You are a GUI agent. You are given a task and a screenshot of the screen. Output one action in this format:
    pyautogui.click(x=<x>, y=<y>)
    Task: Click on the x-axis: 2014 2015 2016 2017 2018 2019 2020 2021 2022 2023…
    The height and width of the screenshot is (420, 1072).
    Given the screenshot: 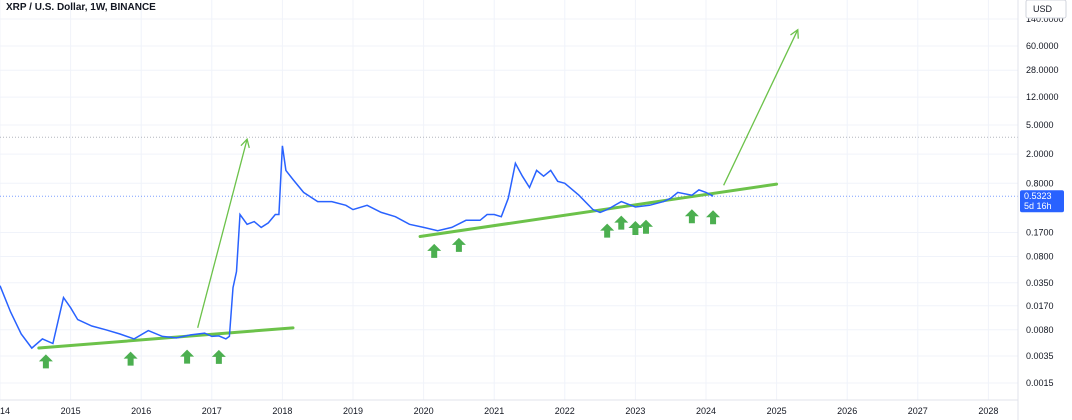 What is the action you would take?
    pyautogui.click(x=509, y=407)
    